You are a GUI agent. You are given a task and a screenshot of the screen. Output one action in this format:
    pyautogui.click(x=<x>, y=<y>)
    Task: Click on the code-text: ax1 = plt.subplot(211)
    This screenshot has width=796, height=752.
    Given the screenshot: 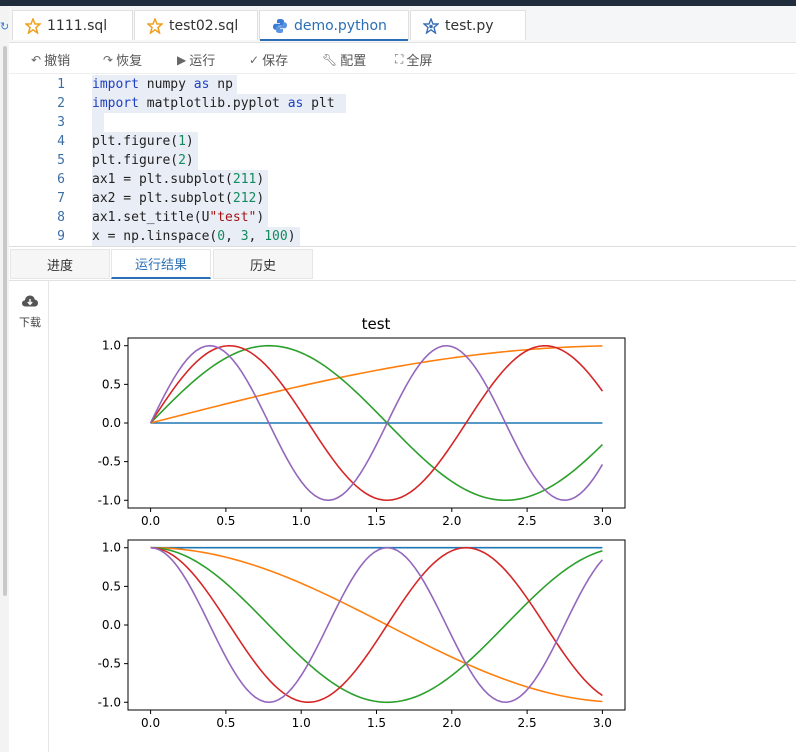 What is the action you would take?
    pyautogui.click(x=180, y=179)
    